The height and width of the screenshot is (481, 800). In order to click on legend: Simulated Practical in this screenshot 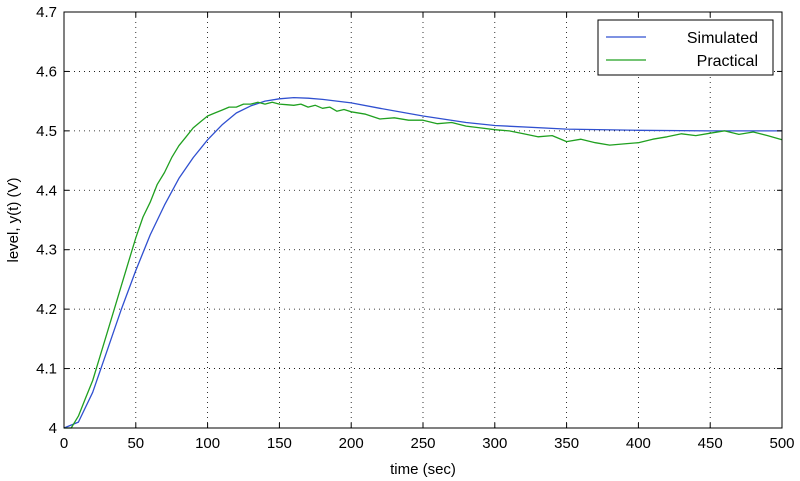, I will do `click(685, 47)`.